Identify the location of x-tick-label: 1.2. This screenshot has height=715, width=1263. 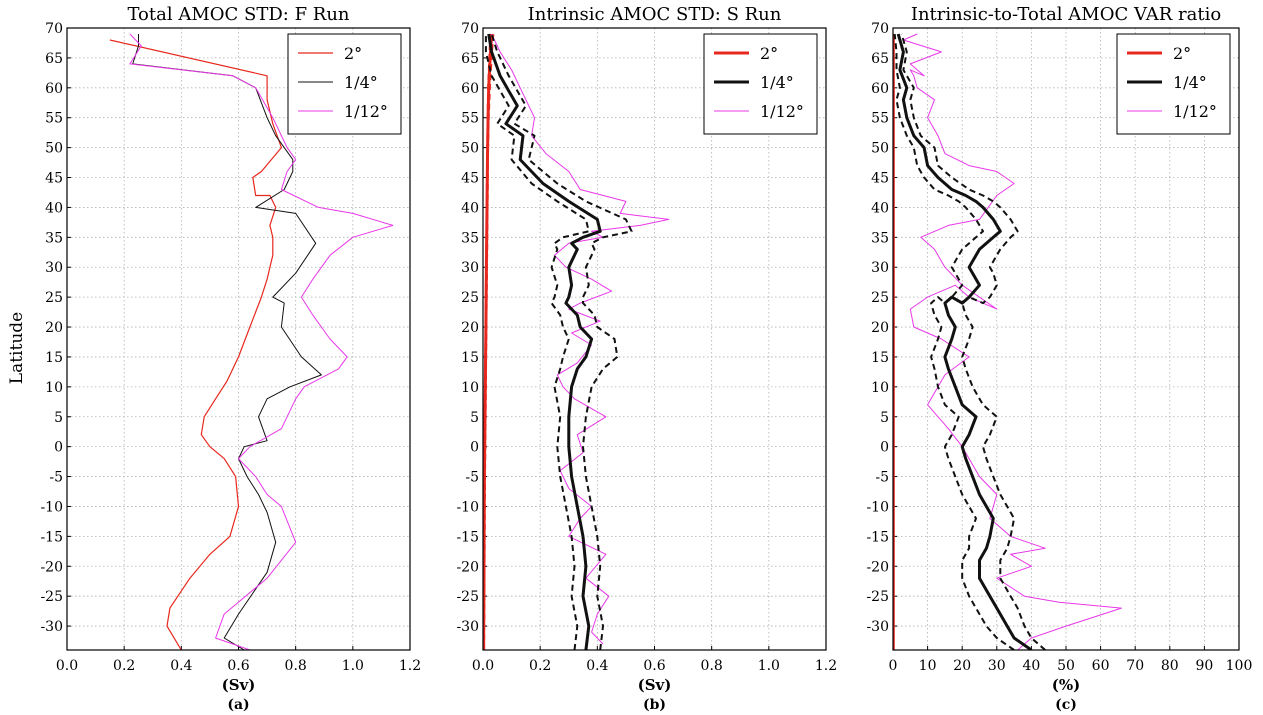
(826, 666).